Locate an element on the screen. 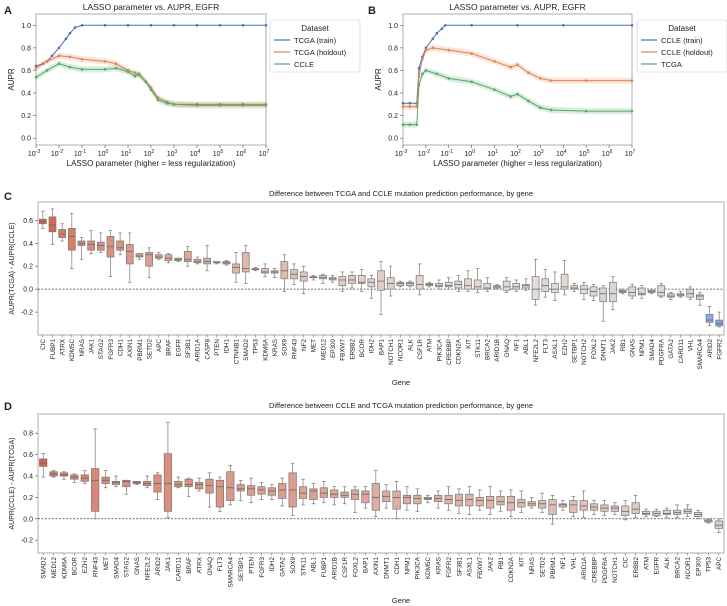 This screenshot has height=606, width=727. gene-label: FBXW7 is located at coordinates (343, 350).